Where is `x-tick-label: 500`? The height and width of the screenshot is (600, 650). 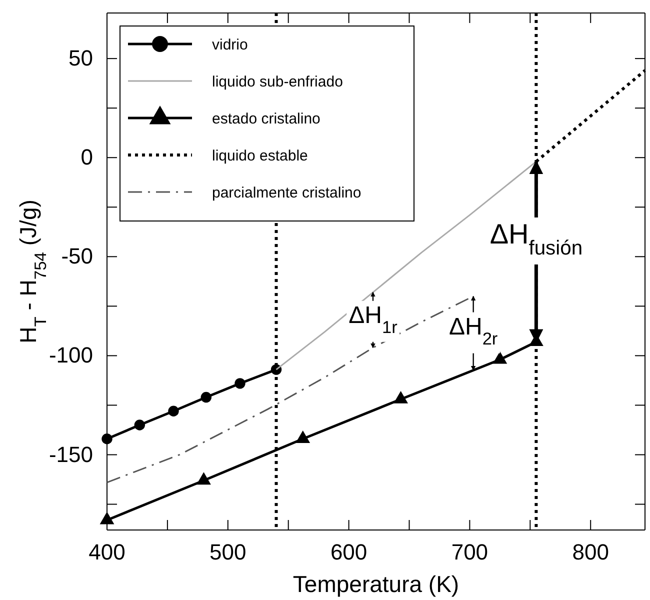 x-tick-label: 500 is located at coordinates (228, 552).